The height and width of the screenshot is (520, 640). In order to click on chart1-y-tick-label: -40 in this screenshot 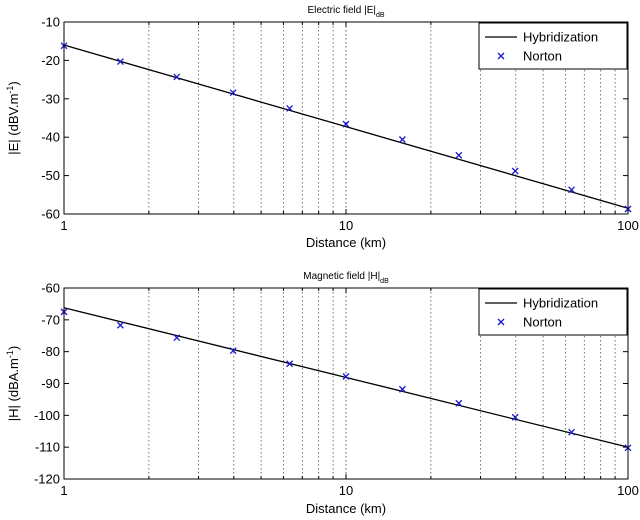, I will do `click(50, 137)`.